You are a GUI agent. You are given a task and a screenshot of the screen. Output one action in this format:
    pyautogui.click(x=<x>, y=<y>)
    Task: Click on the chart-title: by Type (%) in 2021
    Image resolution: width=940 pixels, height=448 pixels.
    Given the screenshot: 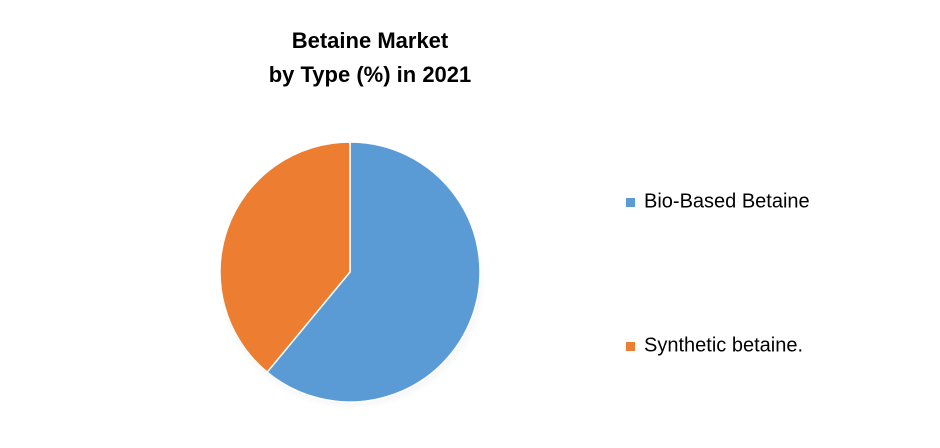 What is the action you would take?
    pyautogui.click(x=370, y=74)
    